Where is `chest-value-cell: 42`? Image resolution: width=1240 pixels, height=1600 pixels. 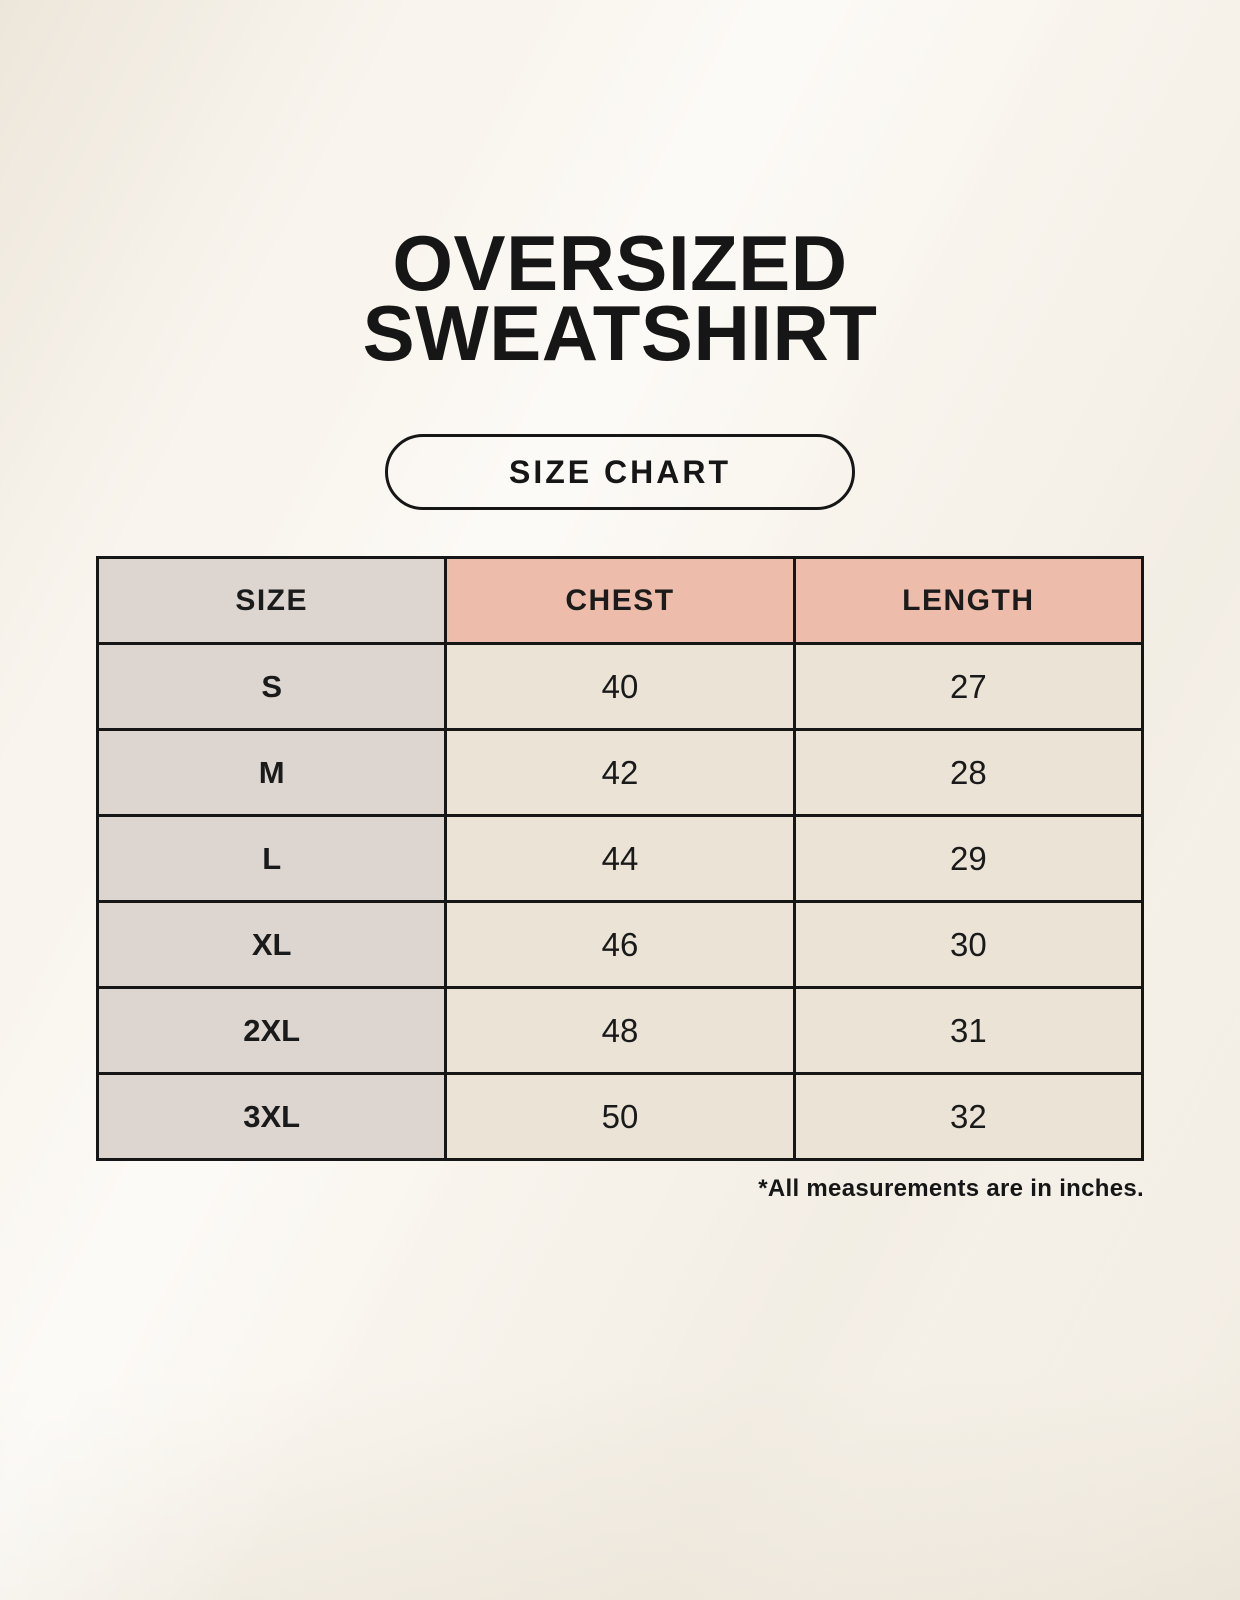
chest-value-cell: 42 is located at coordinates (620, 773).